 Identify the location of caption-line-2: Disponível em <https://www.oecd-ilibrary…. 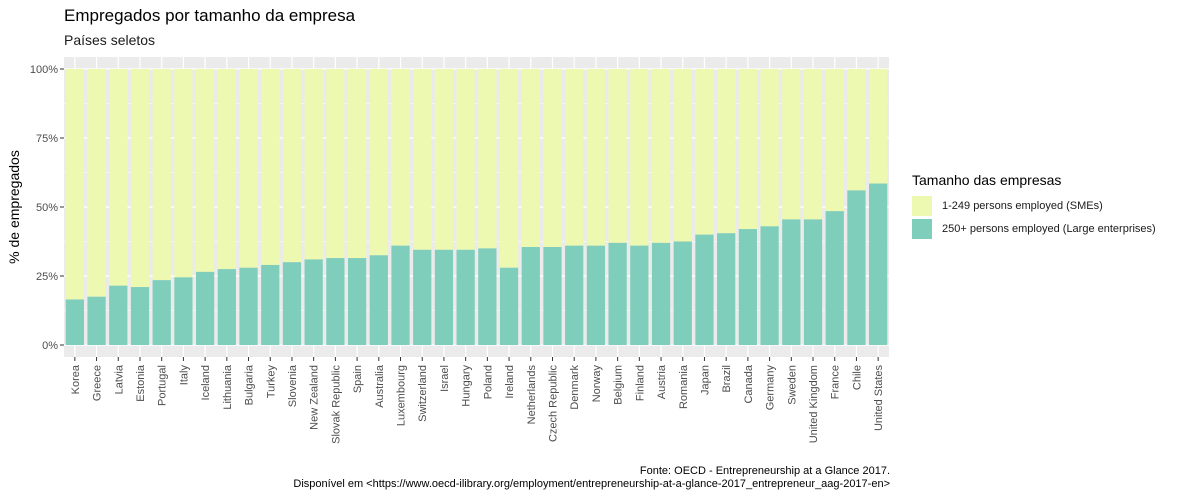
(591, 484).